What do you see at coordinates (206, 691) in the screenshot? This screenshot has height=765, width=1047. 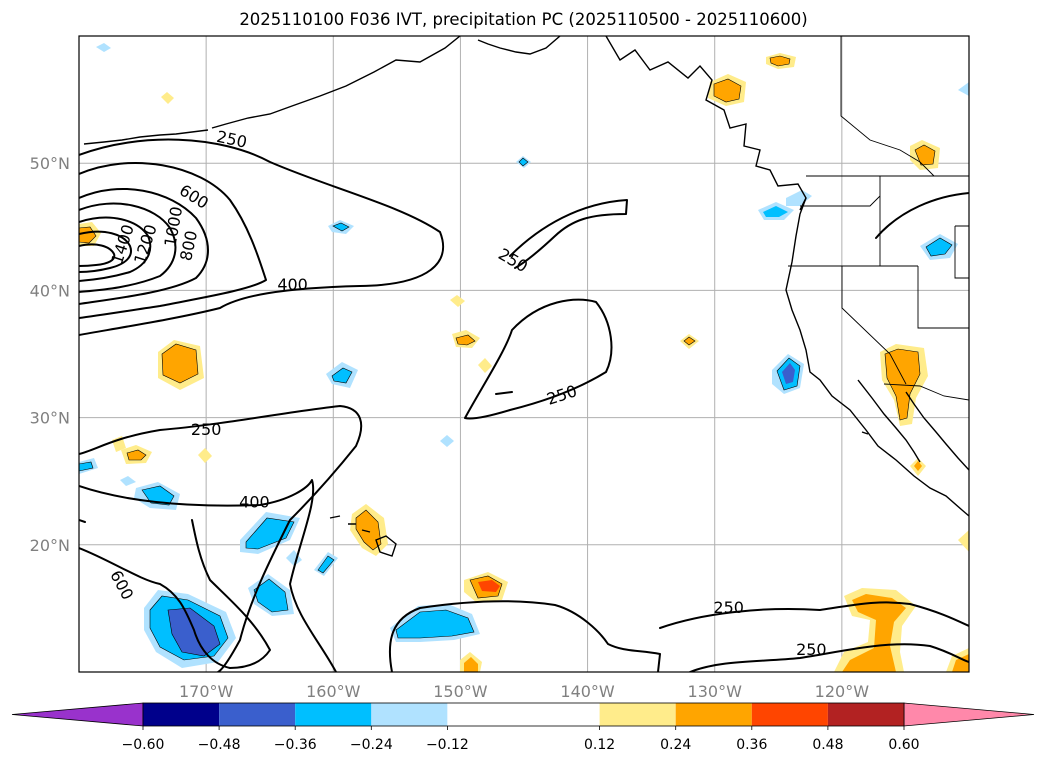 I see `longitude-tick-label: 170°W` at bounding box center [206, 691].